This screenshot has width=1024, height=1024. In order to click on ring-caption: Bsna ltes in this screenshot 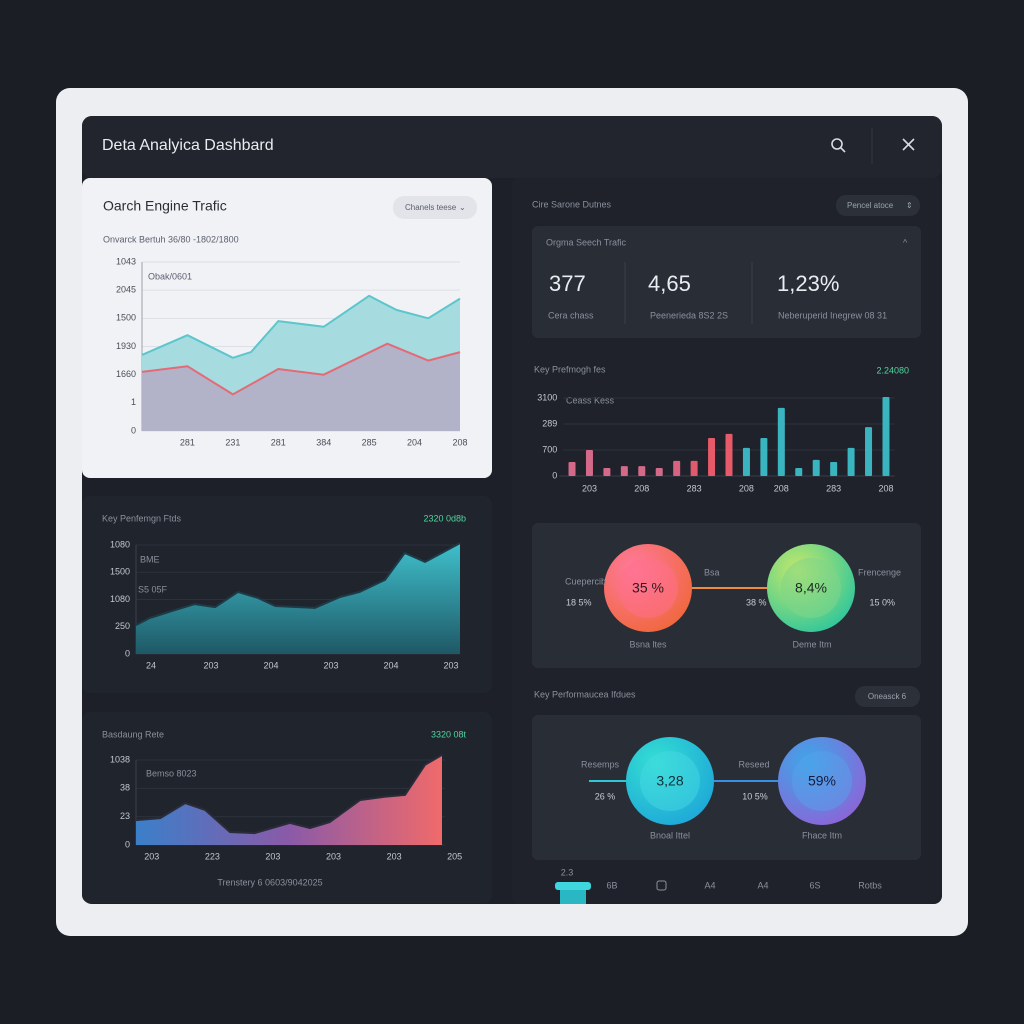, I will do `click(648, 644)`.